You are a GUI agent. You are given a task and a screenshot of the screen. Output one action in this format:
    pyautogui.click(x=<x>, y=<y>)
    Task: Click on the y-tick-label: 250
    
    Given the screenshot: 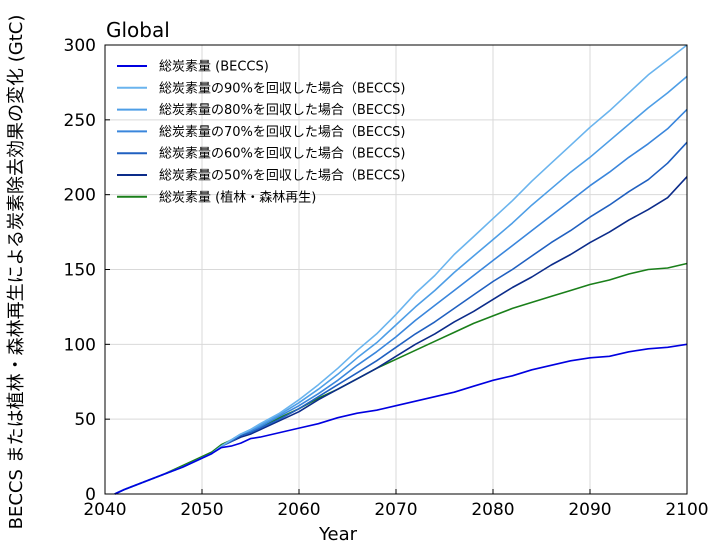 What is the action you would take?
    pyautogui.click(x=80, y=121)
    